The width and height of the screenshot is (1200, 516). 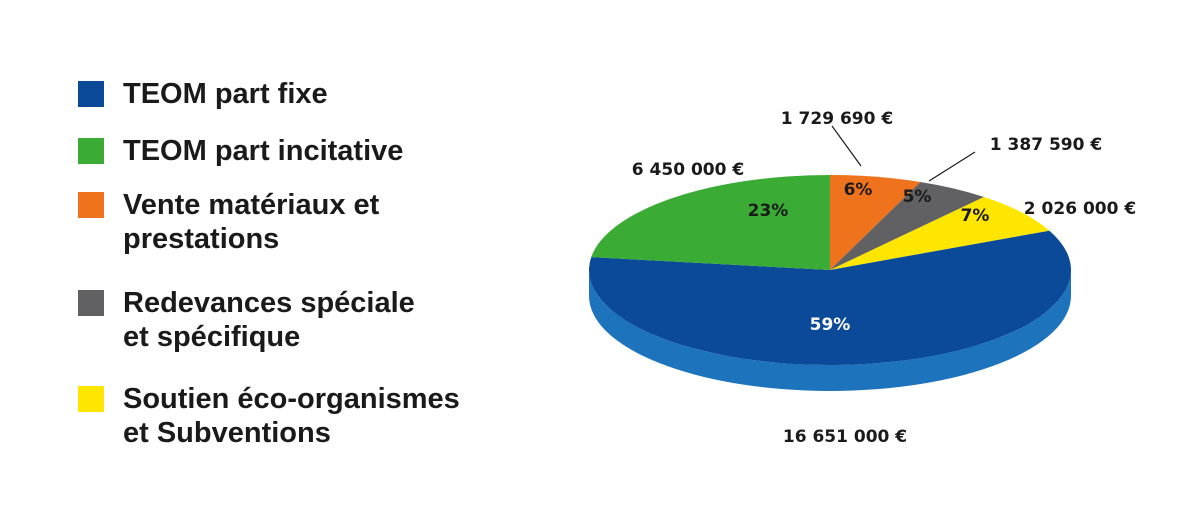 What do you see at coordinates (845, 437) in the screenshot?
I see `slice-value-label-blue: 16 651 000 €` at bounding box center [845, 437].